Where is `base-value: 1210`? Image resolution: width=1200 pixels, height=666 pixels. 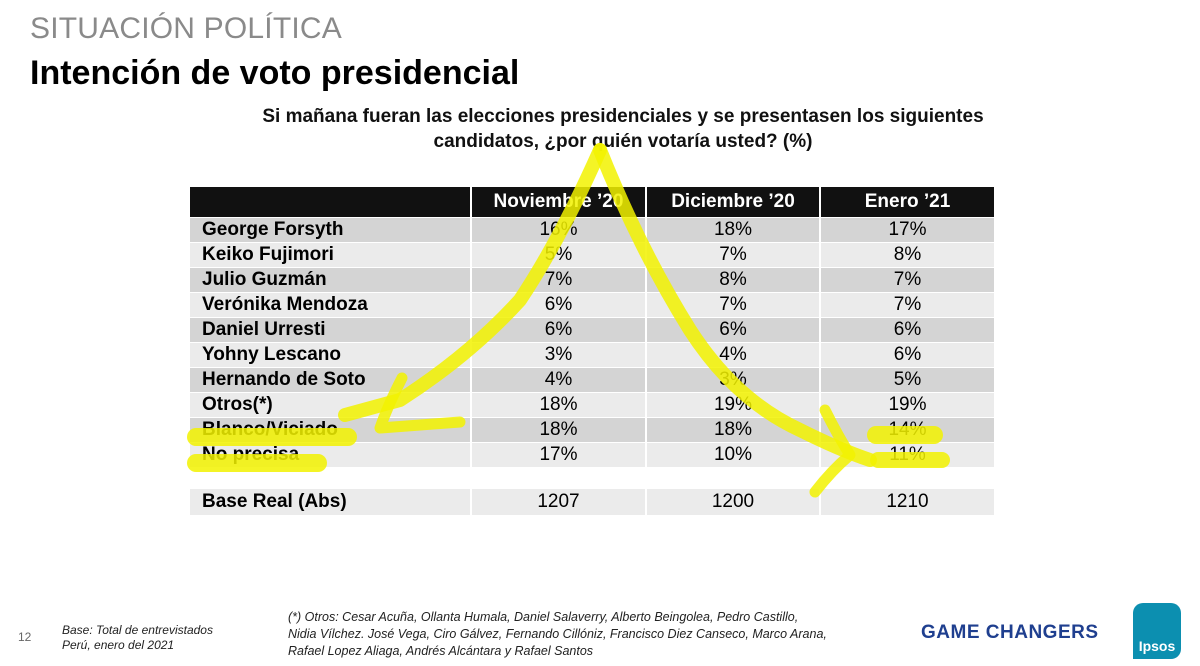 base-value: 1210 is located at coordinates (906, 501).